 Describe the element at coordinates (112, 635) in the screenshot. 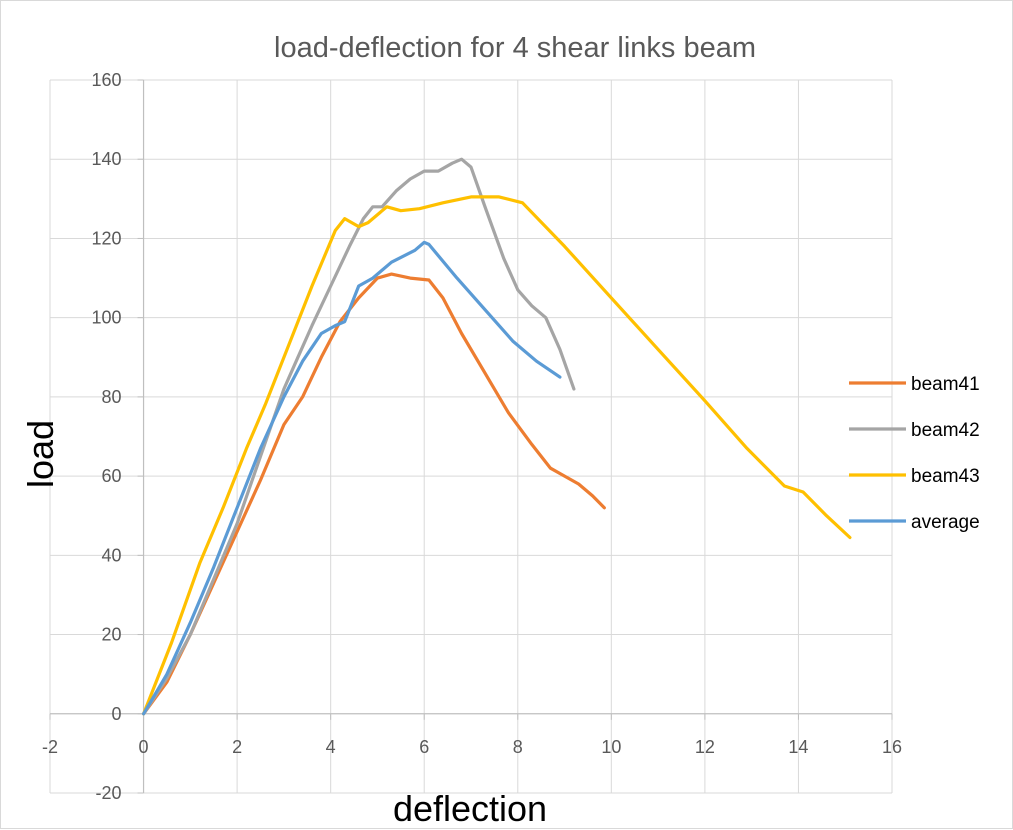

I see `y-tick-label: 20` at that location.